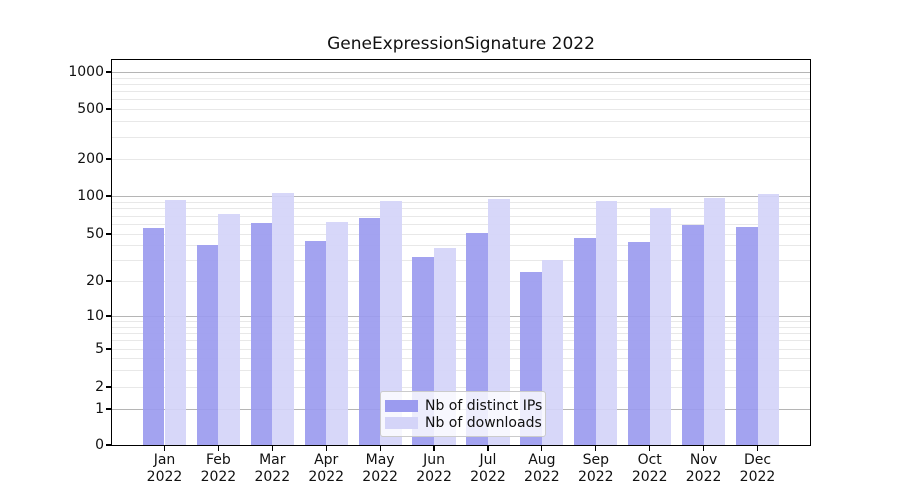 The image size is (900, 500). I want to click on y-tick-label: 10, so click(95, 315).